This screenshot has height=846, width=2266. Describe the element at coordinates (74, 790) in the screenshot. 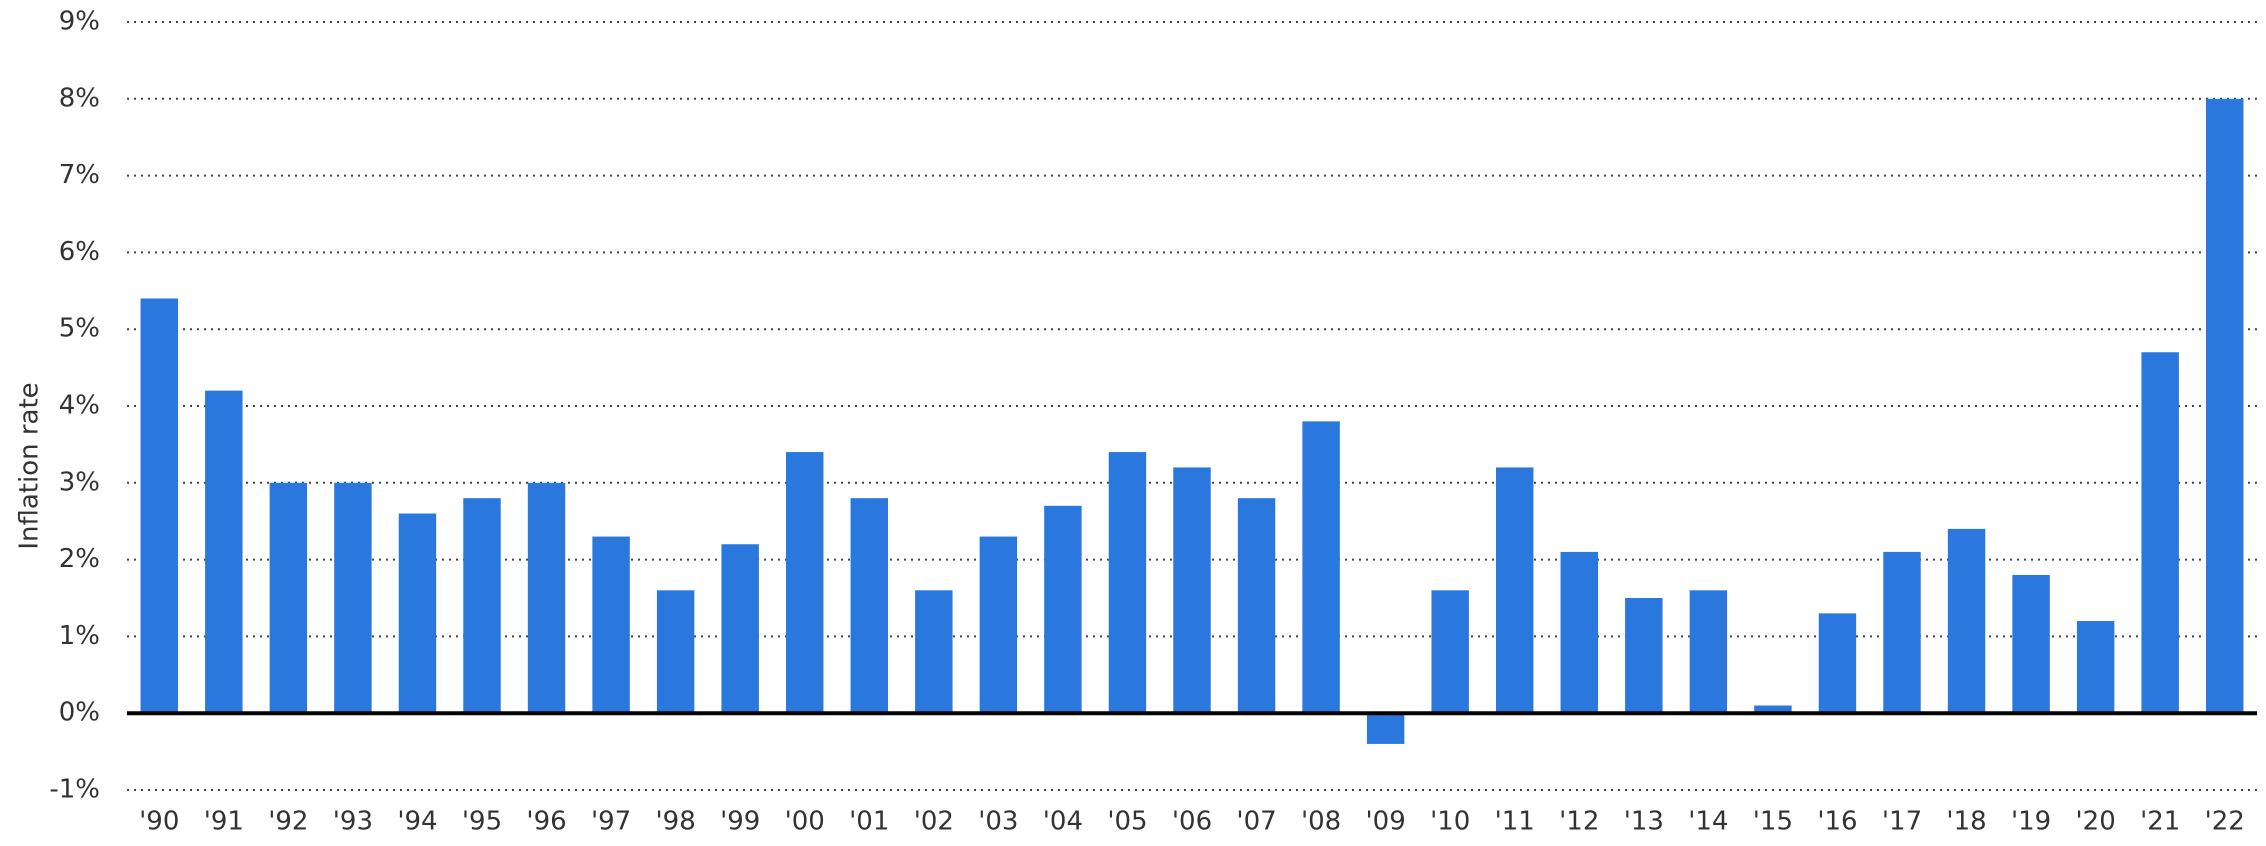

I see `y-tick-label: -1%` at that location.